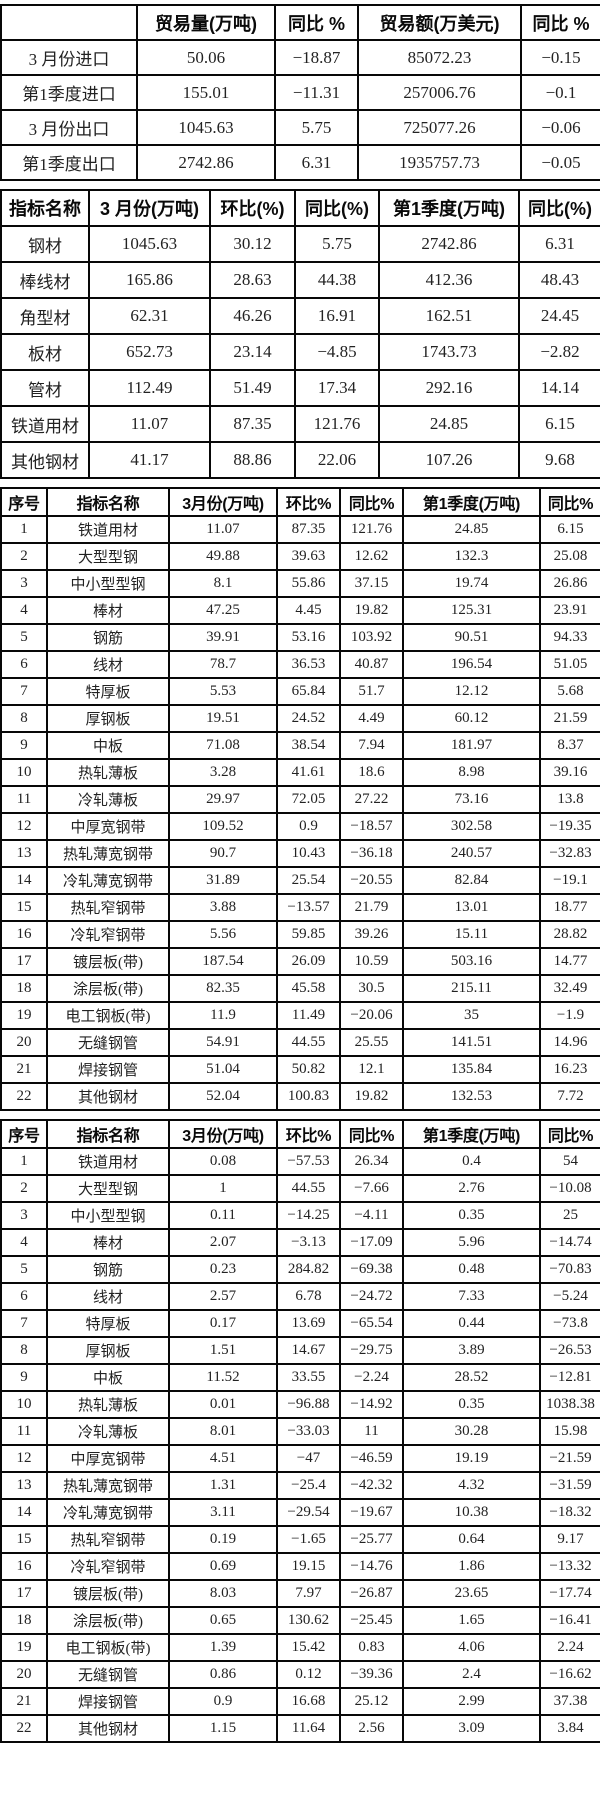 Image resolution: width=600 pixels, height=1795 pixels. What do you see at coordinates (223, 1269) in the screenshot?
I see `table-cell: 0.23` at bounding box center [223, 1269].